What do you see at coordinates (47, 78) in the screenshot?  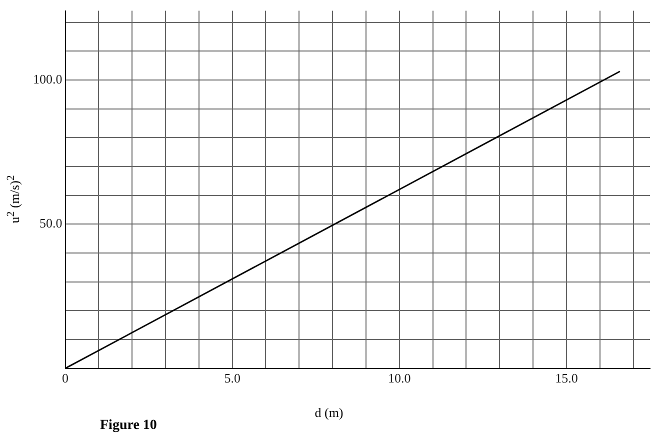 I see `y-tick-label: 100.0` at bounding box center [47, 78].